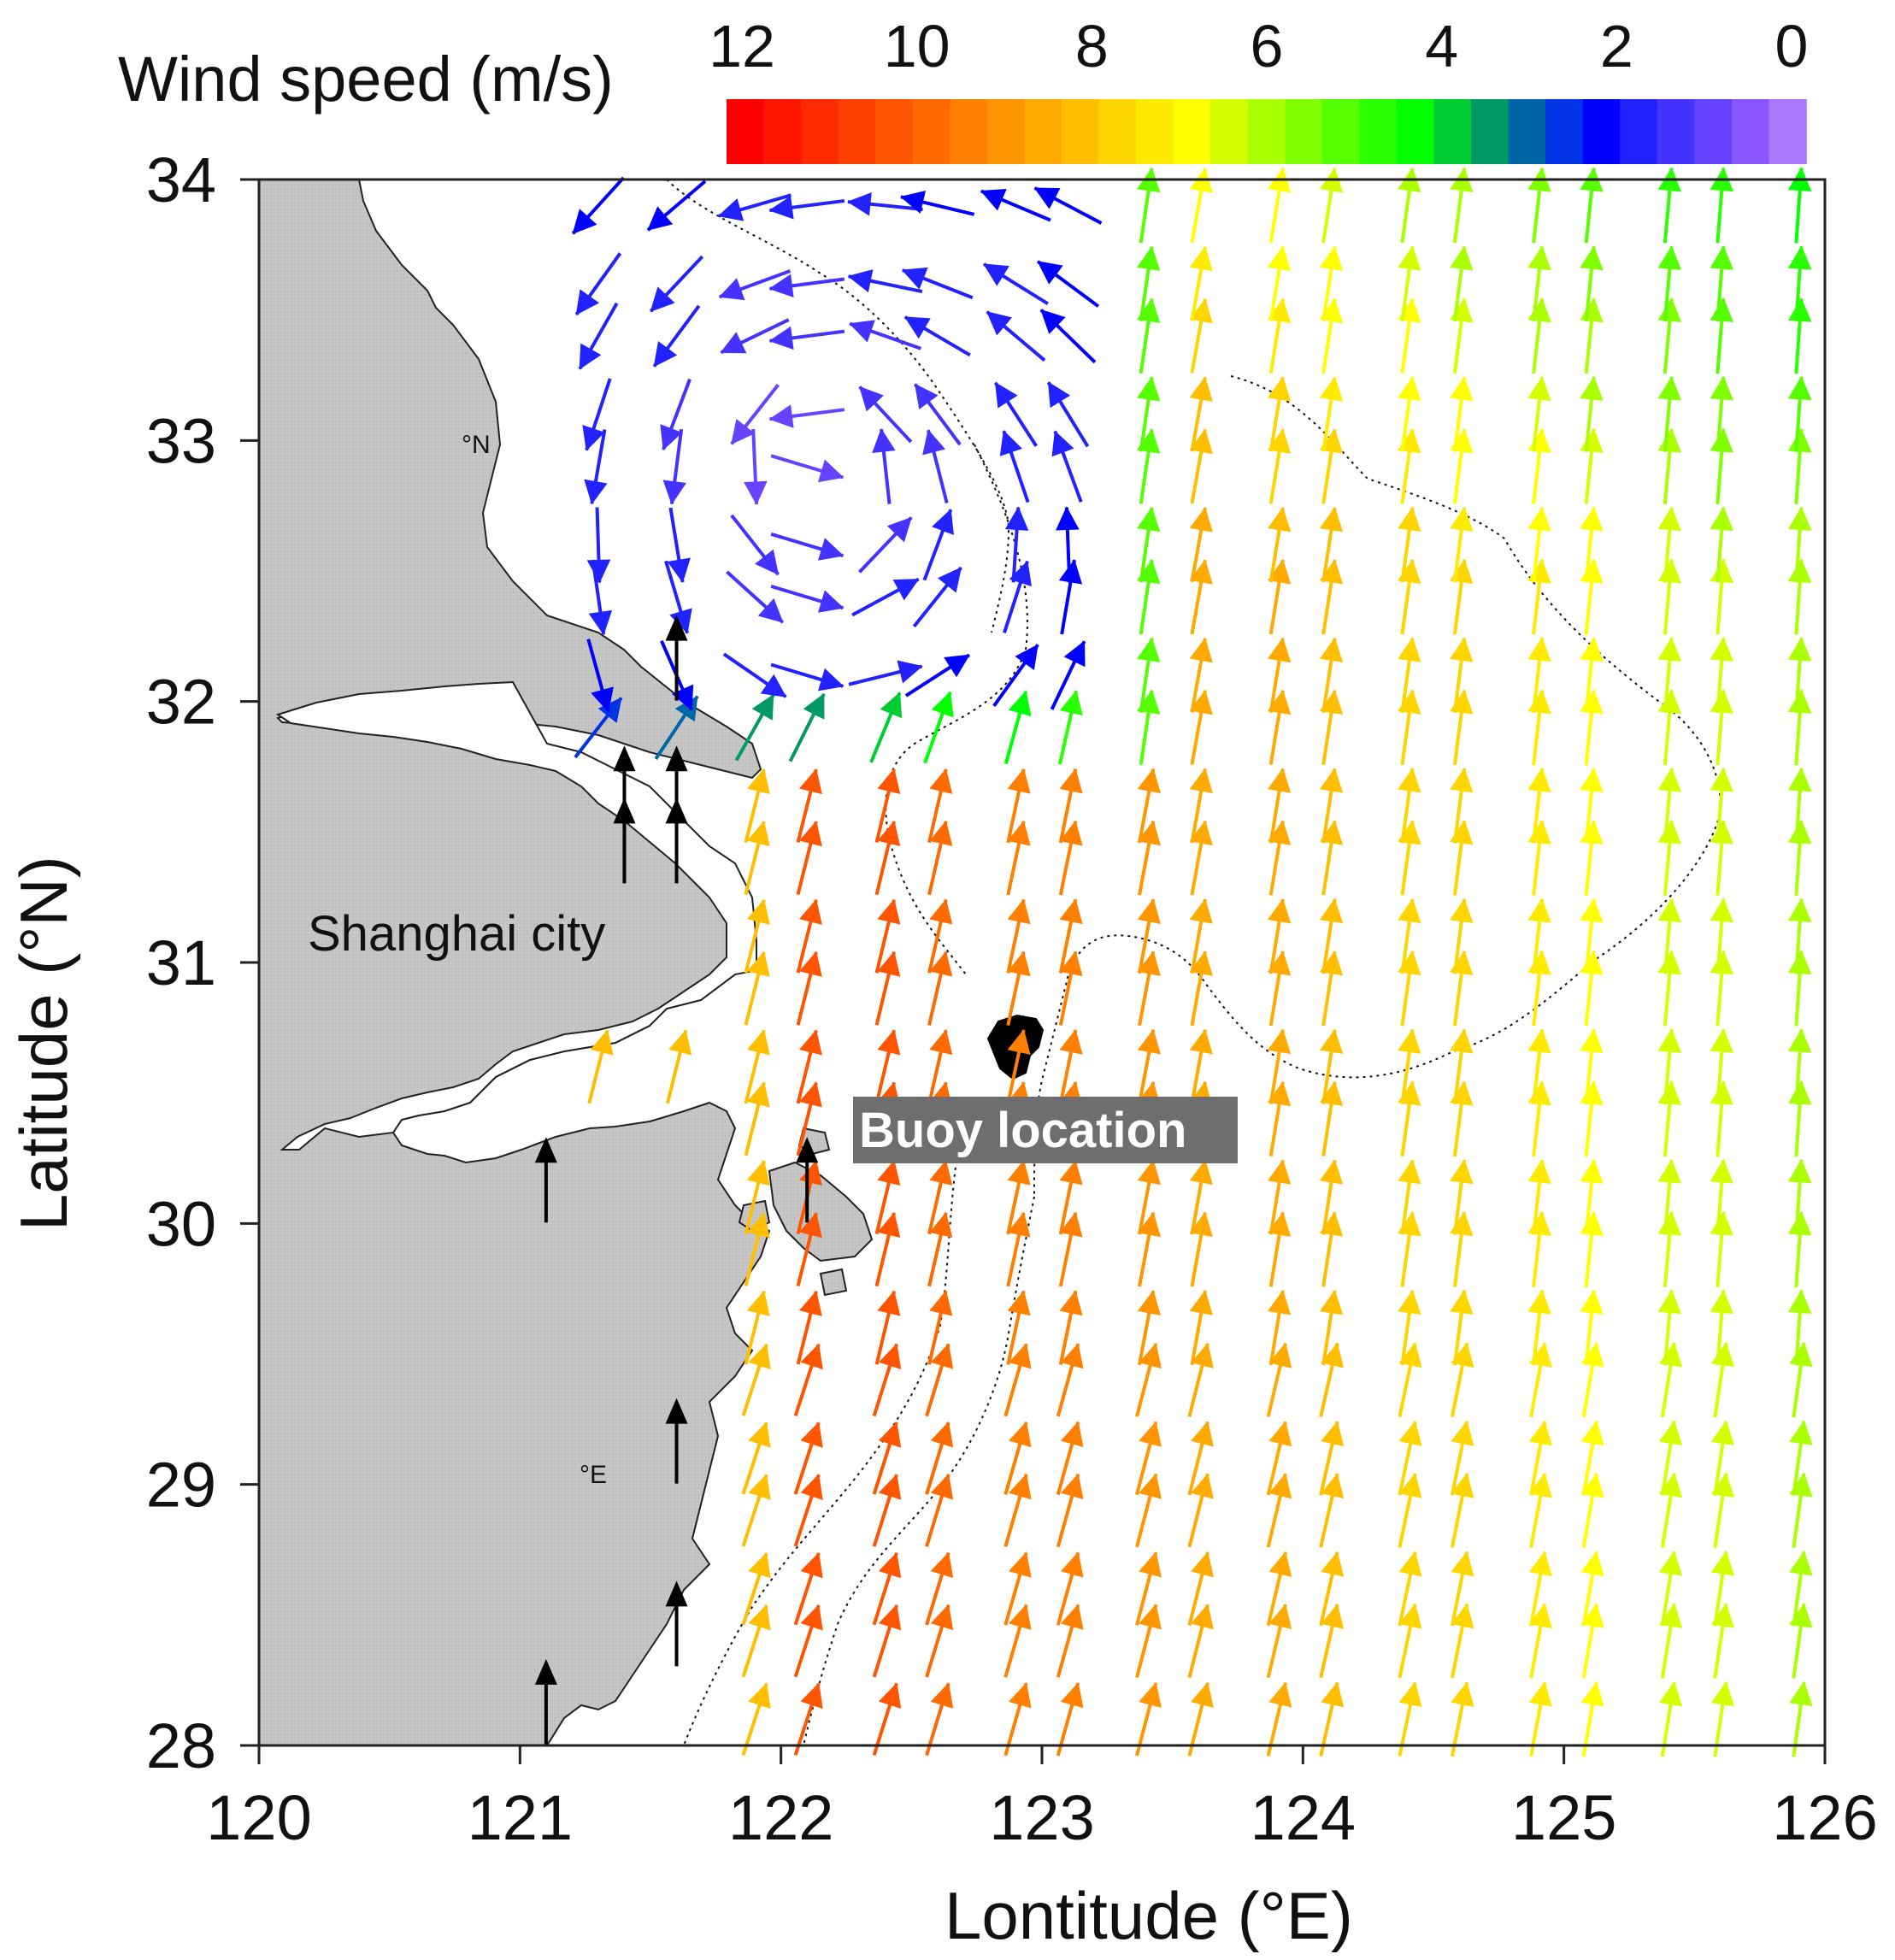  What do you see at coordinates (456, 934) in the screenshot?
I see `shanghai-city-label: Shanghai city` at bounding box center [456, 934].